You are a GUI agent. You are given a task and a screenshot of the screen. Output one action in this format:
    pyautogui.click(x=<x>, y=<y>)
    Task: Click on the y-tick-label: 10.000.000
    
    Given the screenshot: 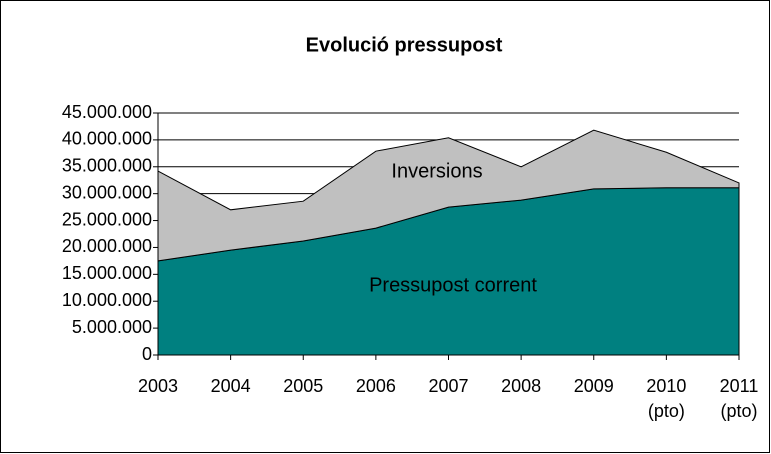 What is the action you would take?
    pyautogui.click(x=107, y=300)
    